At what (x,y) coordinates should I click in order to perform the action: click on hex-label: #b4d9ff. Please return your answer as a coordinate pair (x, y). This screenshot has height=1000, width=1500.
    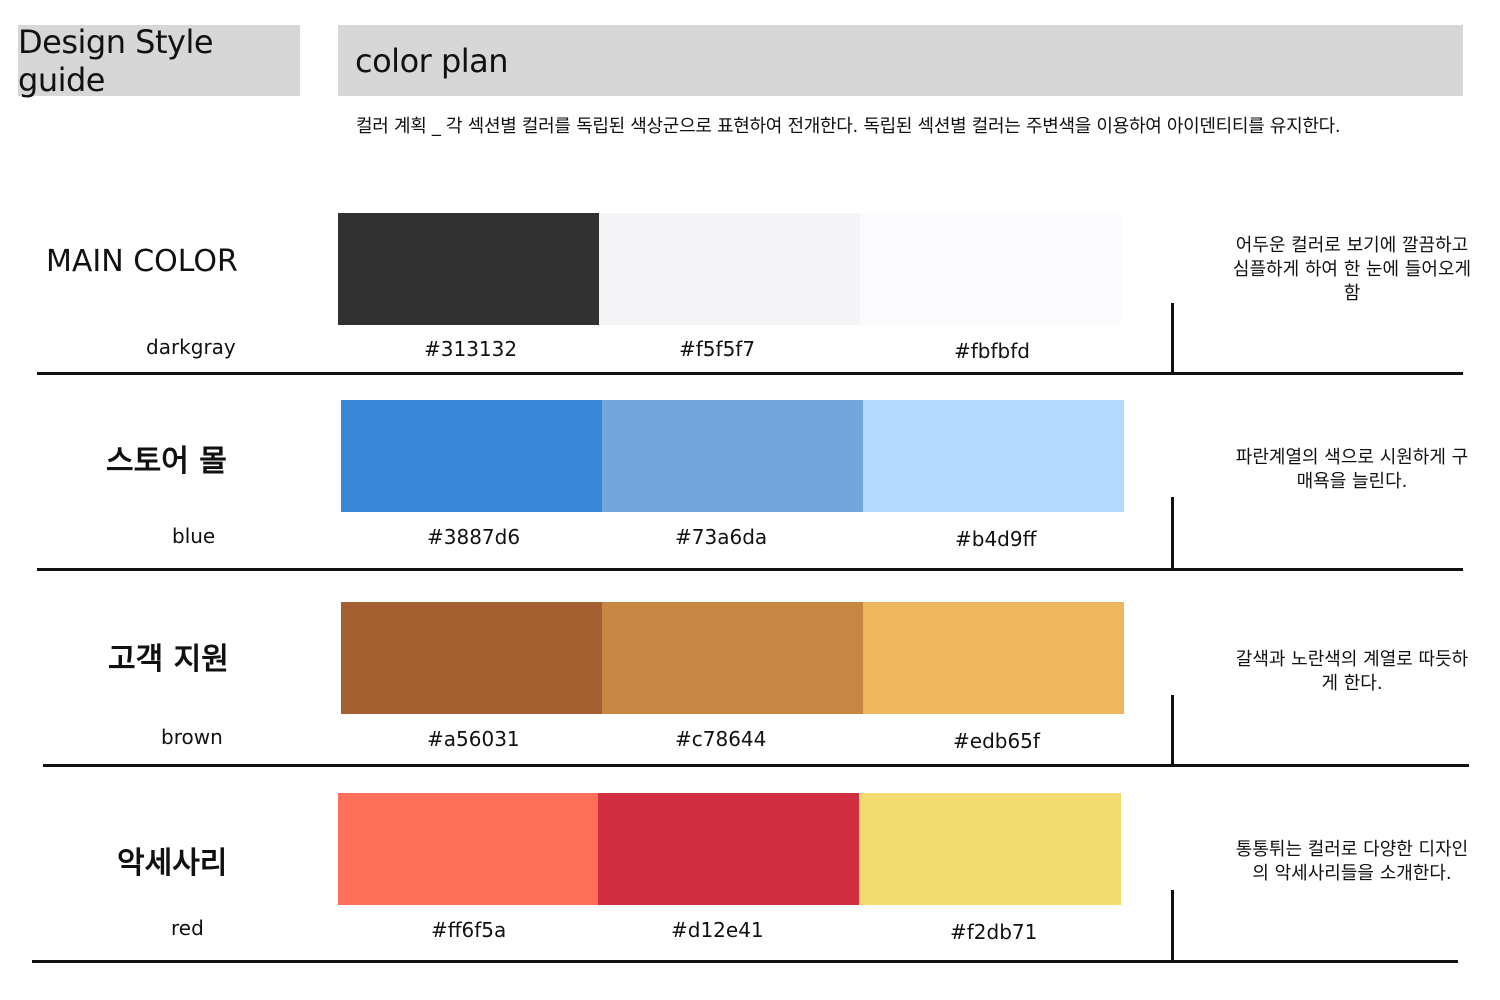
    Looking at the image, I should click on (996, 539).